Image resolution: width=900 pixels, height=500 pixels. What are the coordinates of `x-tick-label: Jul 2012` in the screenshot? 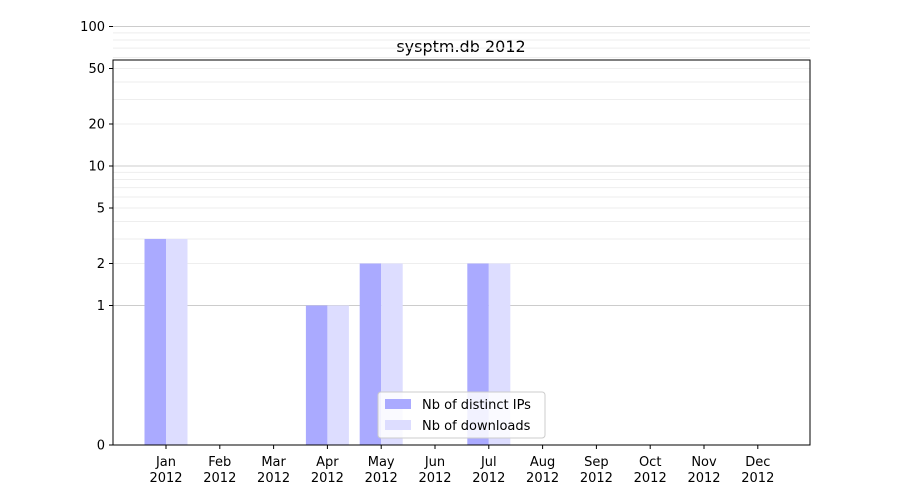 It's located at (488, 470).